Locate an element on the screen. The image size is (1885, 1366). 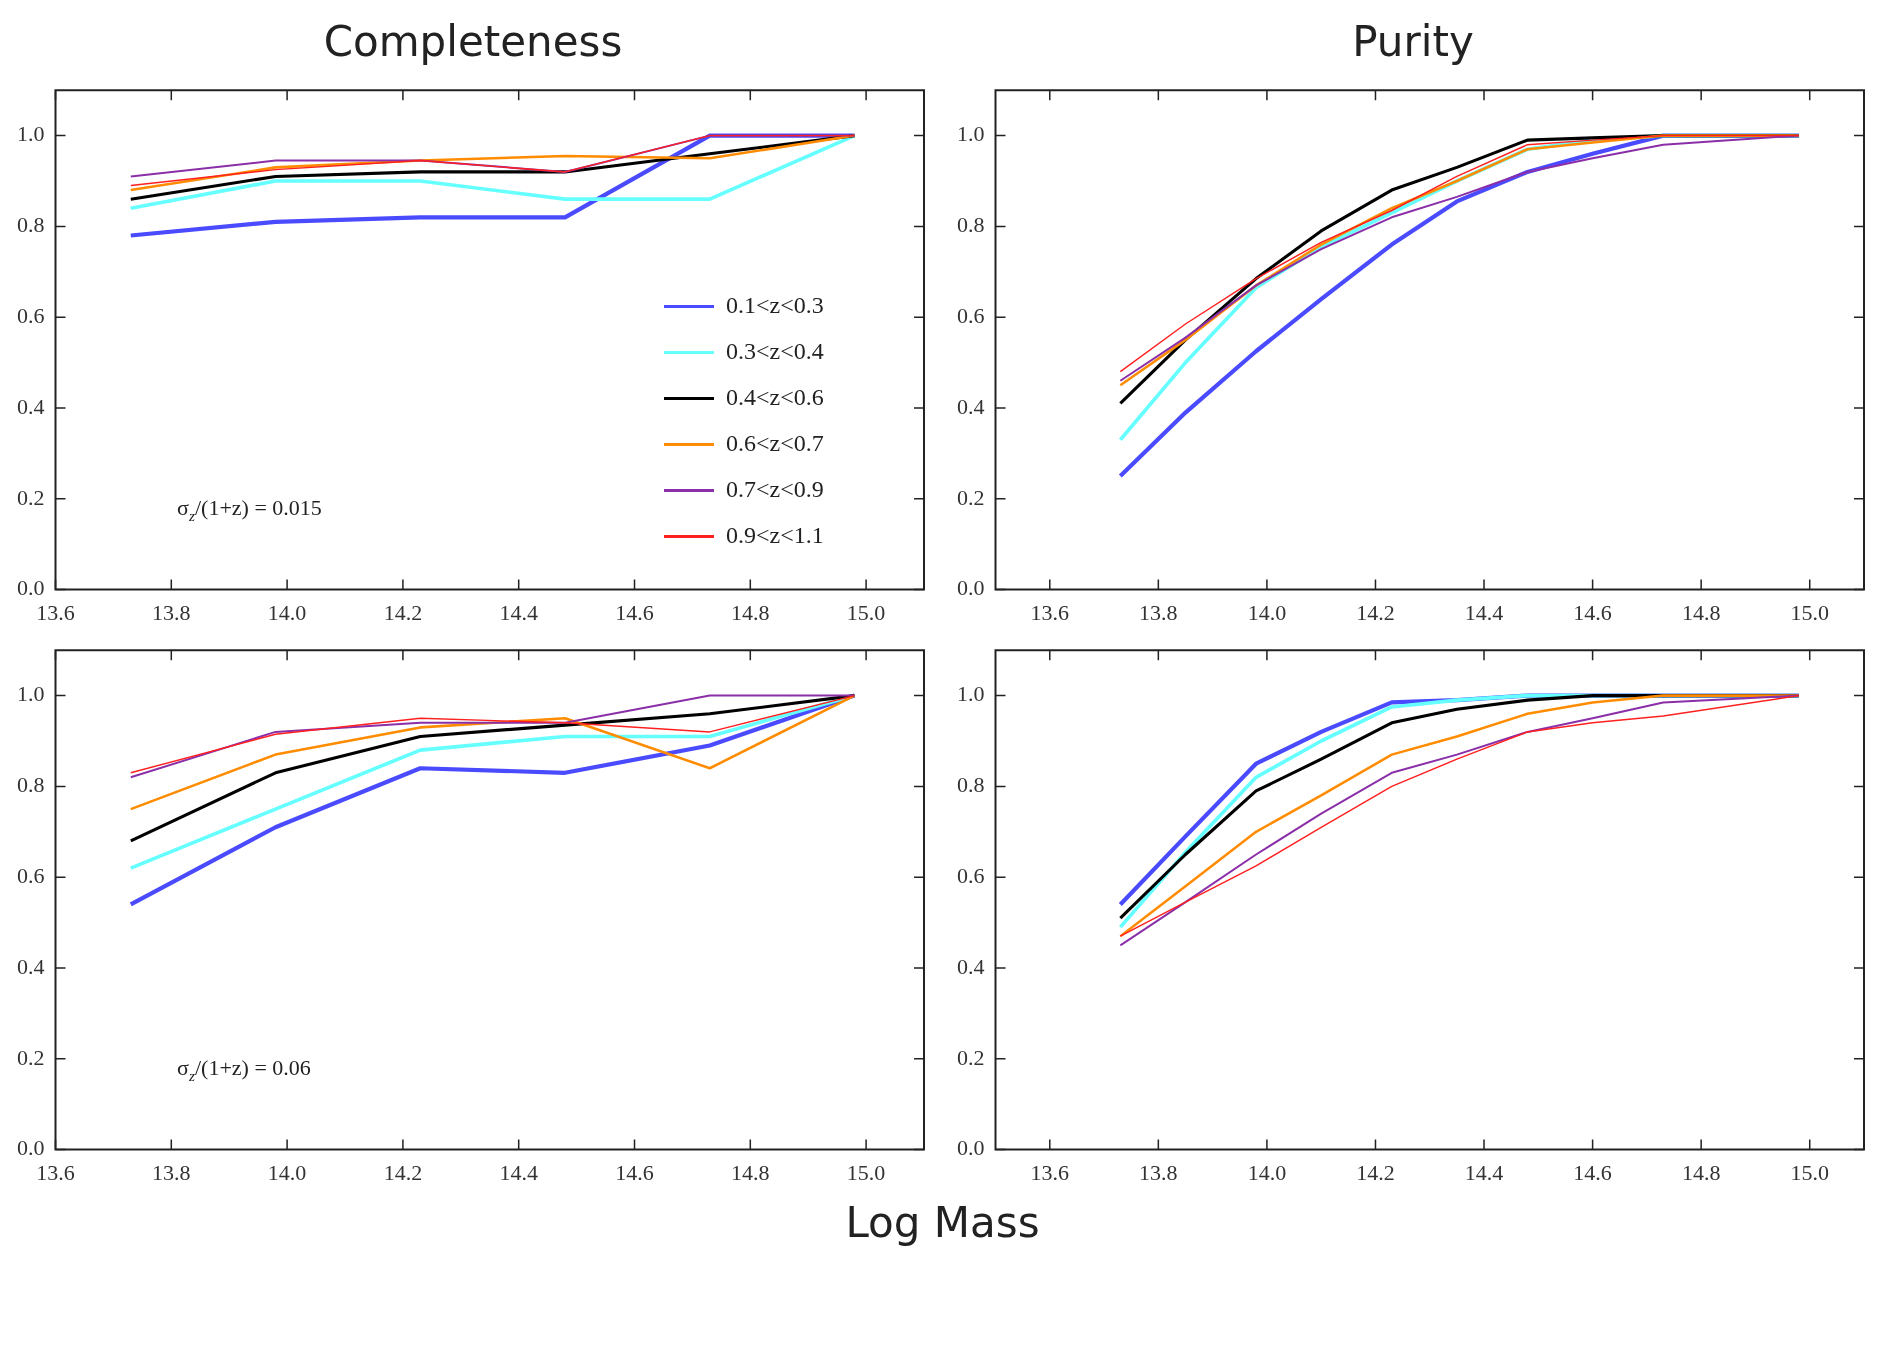
legend-label: 0.3<z<0.4 is located at coordinates (775, 350).